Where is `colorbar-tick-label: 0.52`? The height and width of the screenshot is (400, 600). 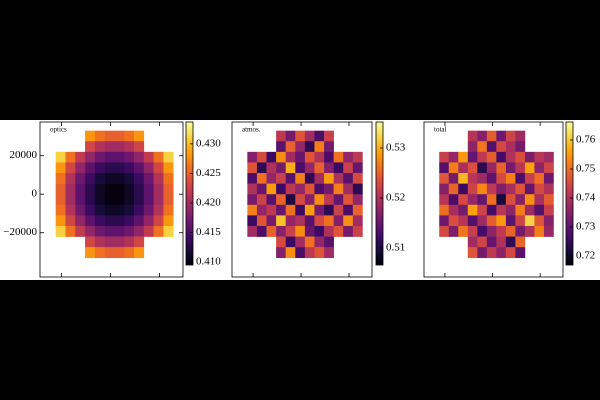
colorbar-tick-label: 0.52 is located at coordinates (395, 198).